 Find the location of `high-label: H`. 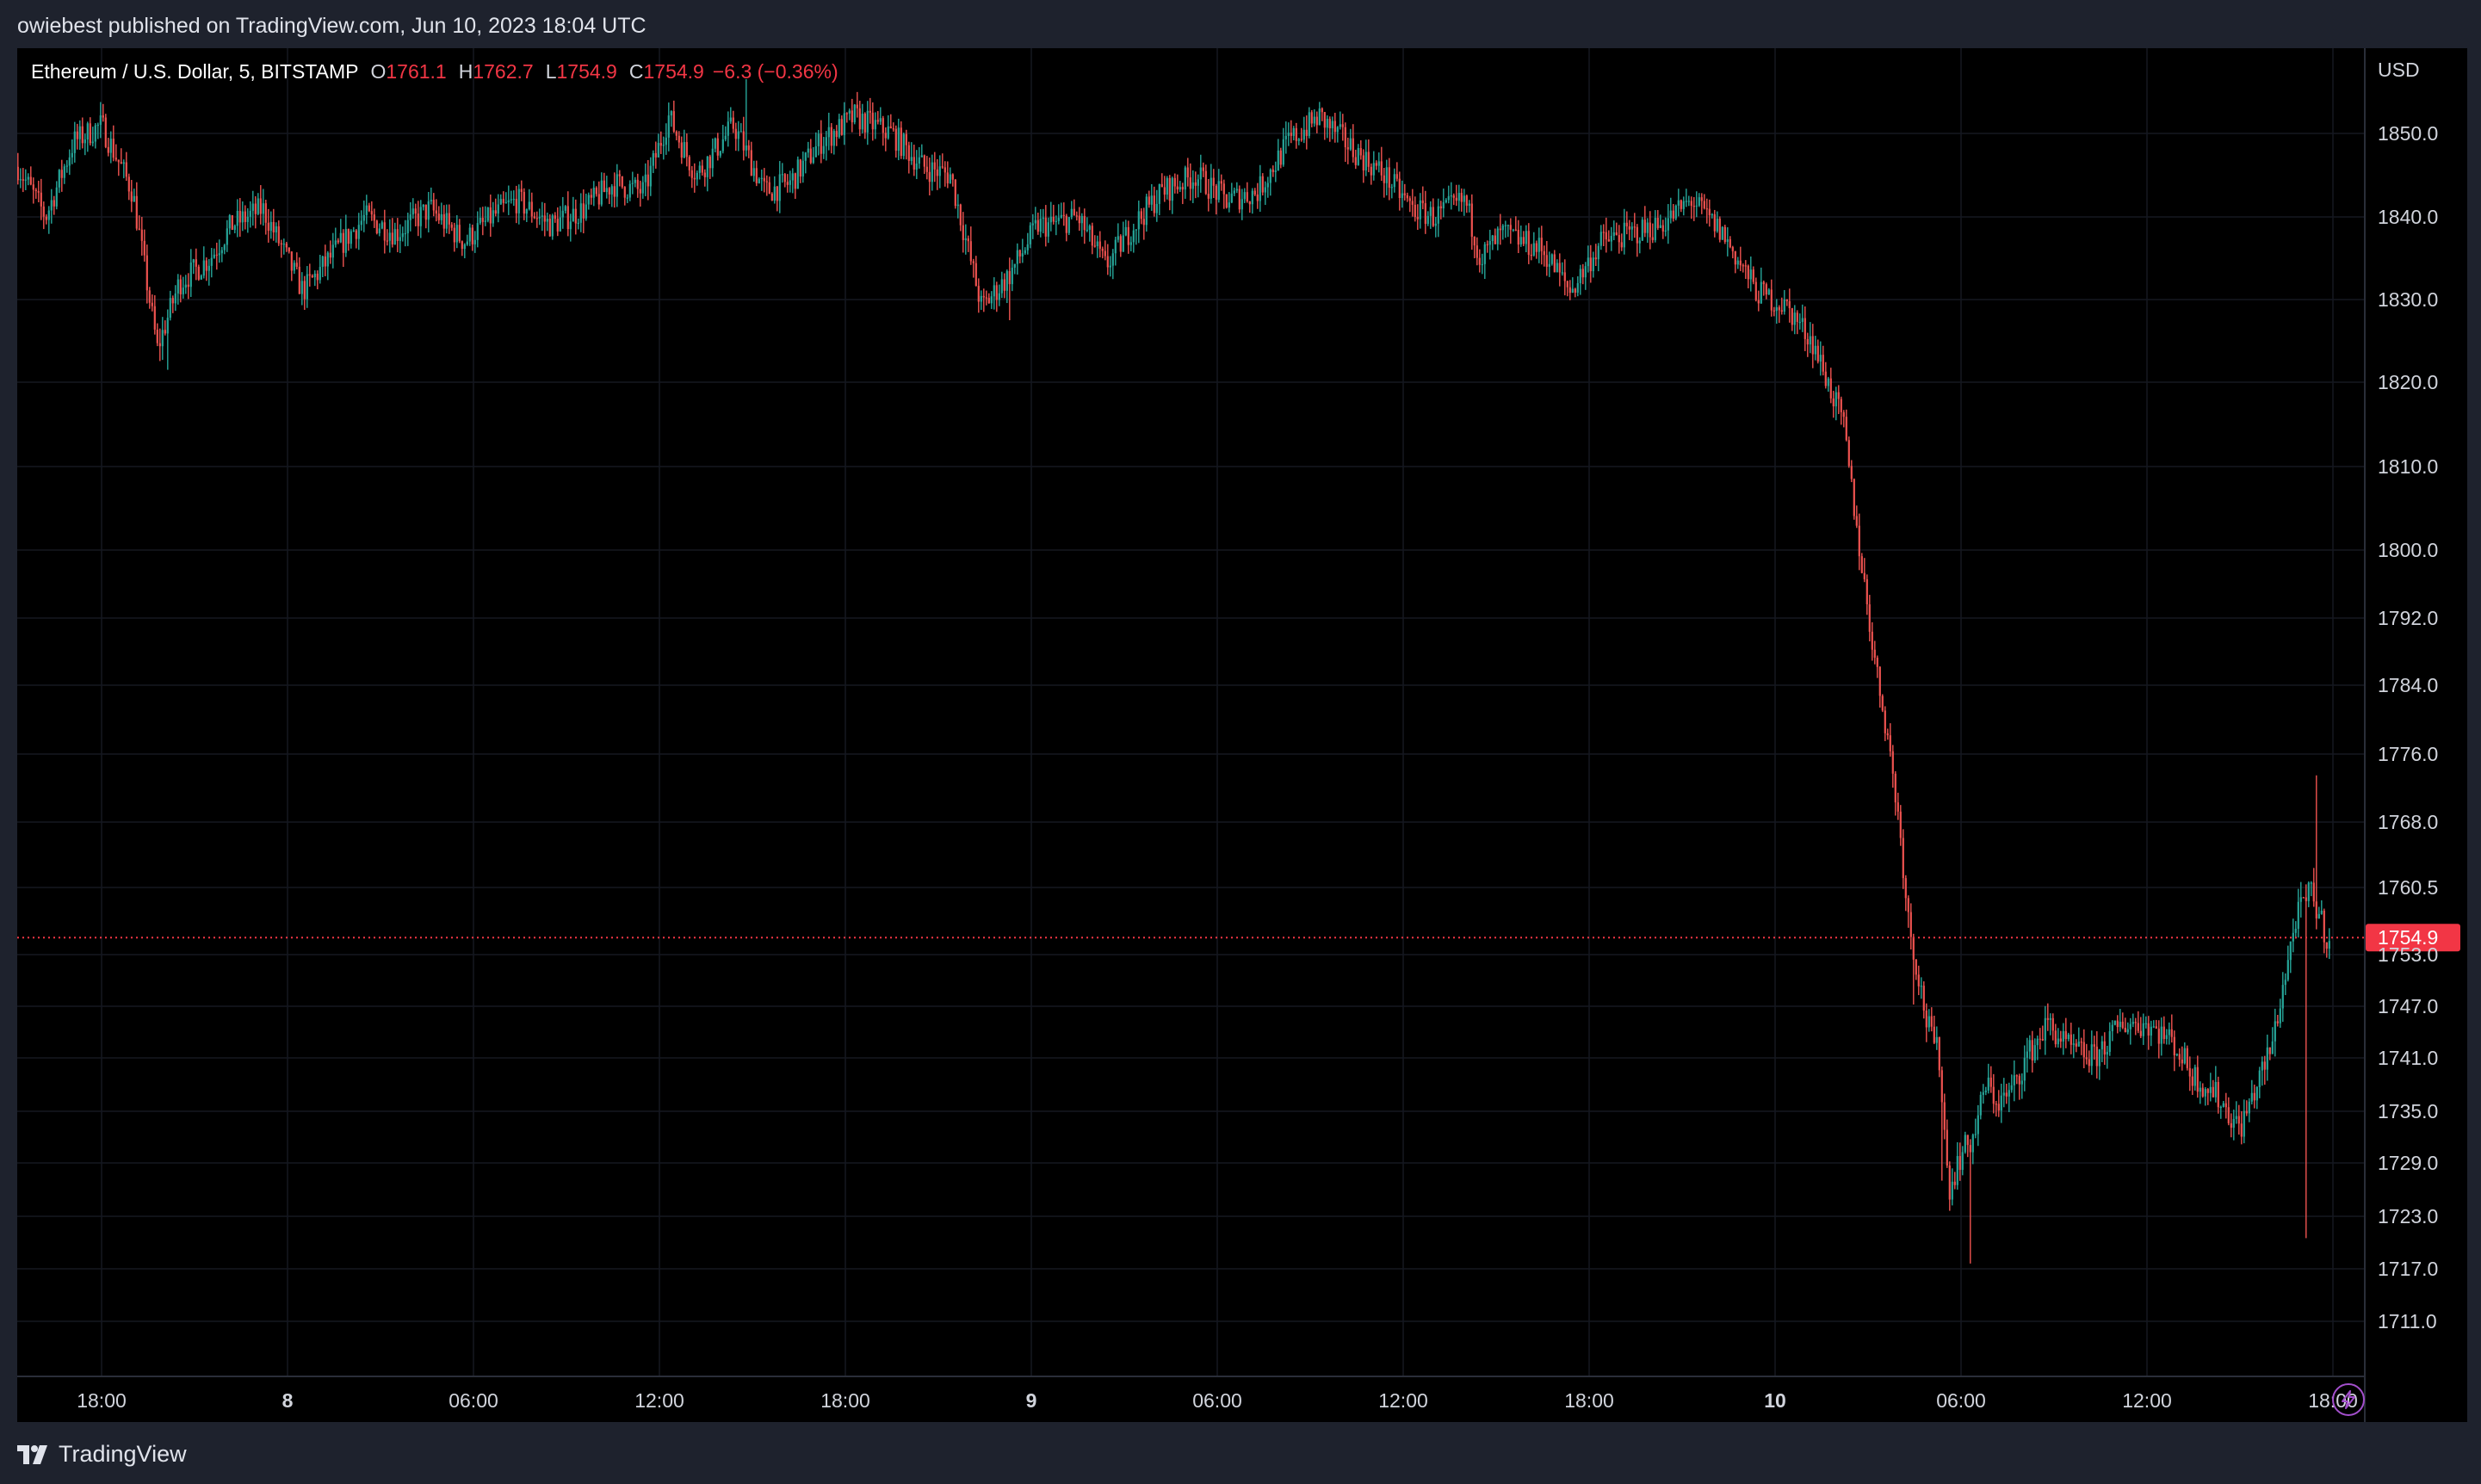

high-label: H is located at coordinates (465, 71).